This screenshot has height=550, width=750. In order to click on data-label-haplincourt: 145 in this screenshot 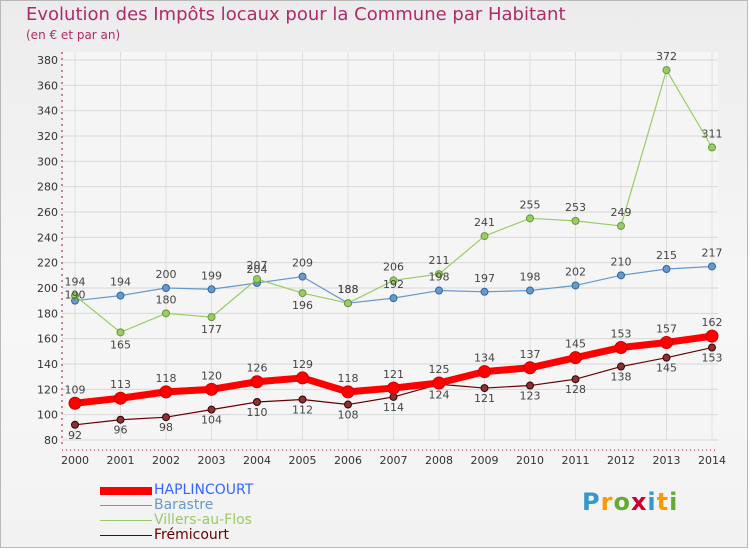, I will do `click(575, 344)`.